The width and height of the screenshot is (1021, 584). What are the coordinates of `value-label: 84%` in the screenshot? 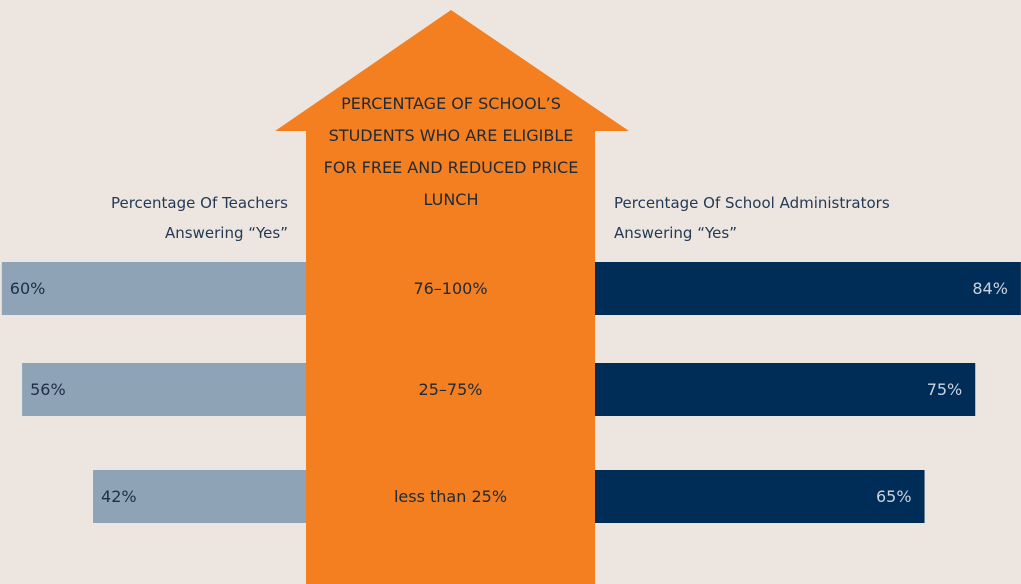 It's located at (990, 288).